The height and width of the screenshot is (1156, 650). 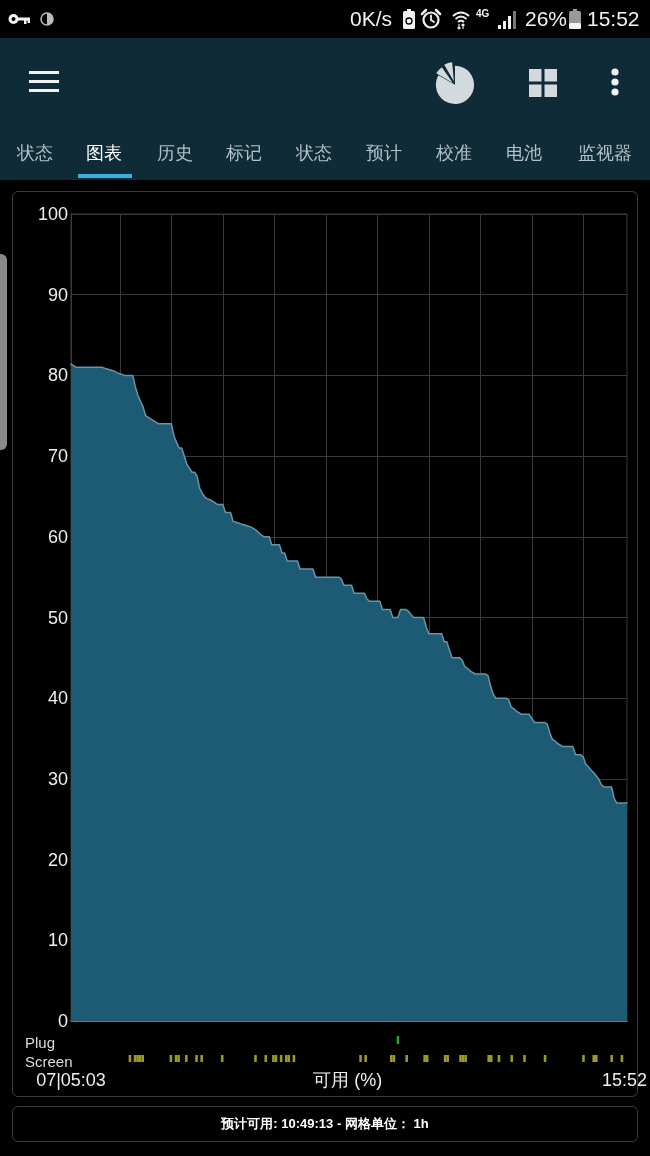 I want to click on y-tick-label: 70, so click(x=57, y=456).